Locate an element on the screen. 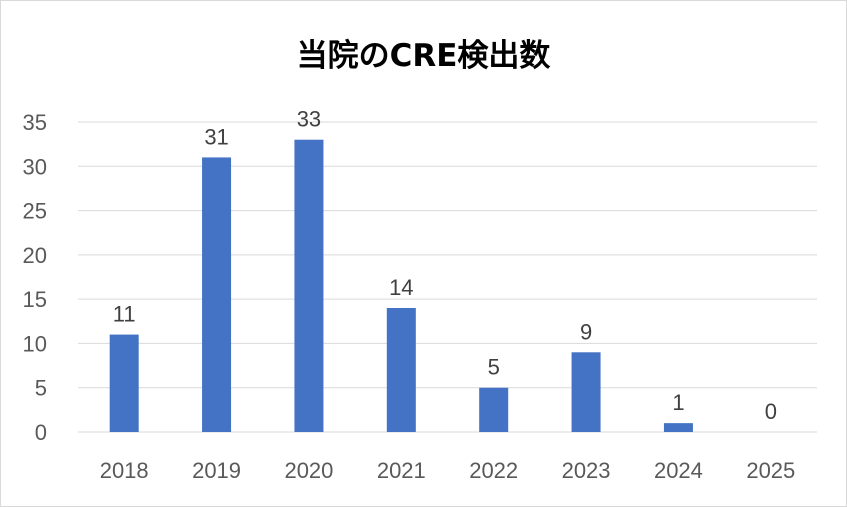 The height and width of the screenshot is (507, 847). data-label: 0 is located at coordinates (771, 411).